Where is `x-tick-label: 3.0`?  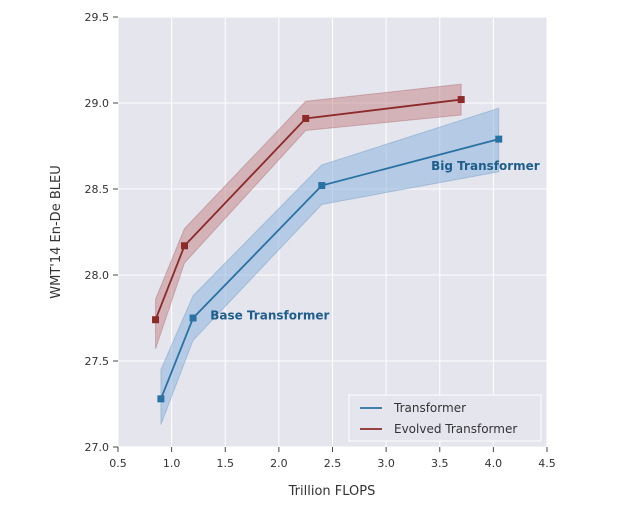
x-tick-label: 3.0 is located at coordinates (386, 463).